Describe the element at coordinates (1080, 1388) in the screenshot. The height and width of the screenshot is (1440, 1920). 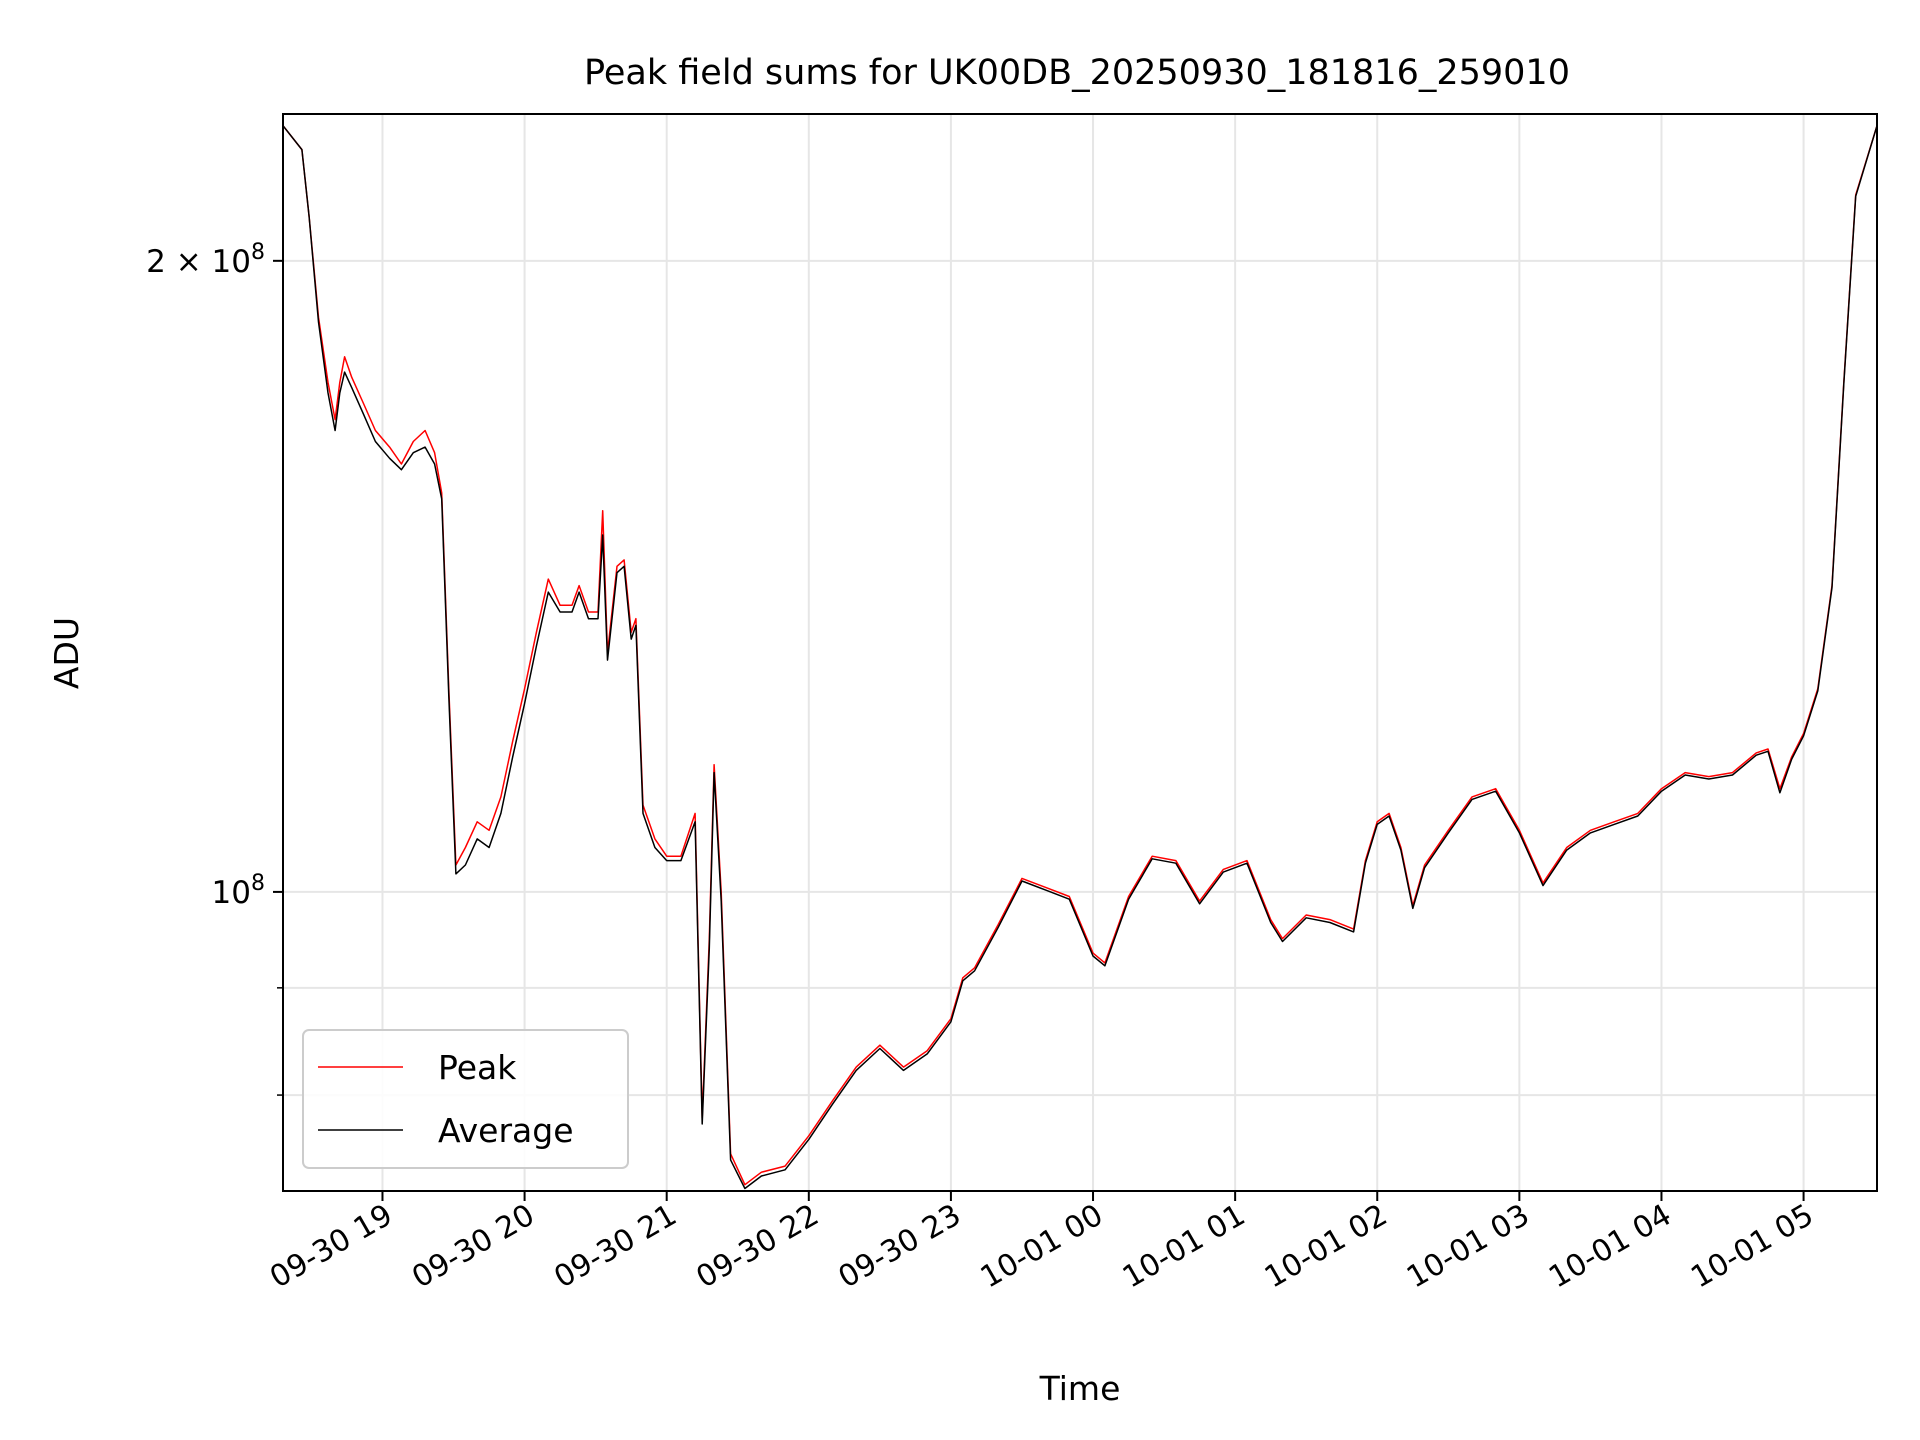
I see `x-axis-label: Time` at that location.